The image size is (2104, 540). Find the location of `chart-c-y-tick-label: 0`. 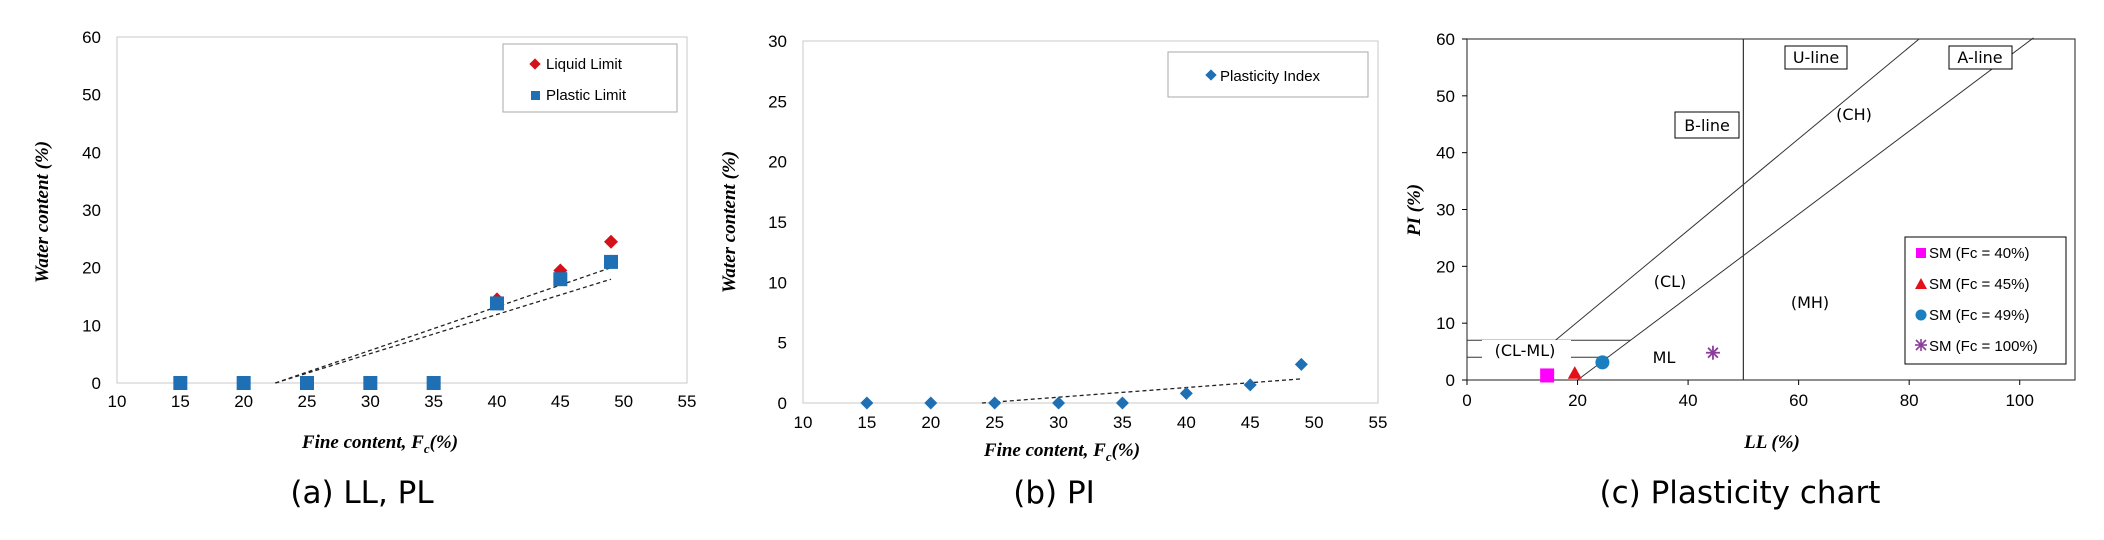

chart-c-y-tick-label: 0 is located at coordinates (1450, 380).